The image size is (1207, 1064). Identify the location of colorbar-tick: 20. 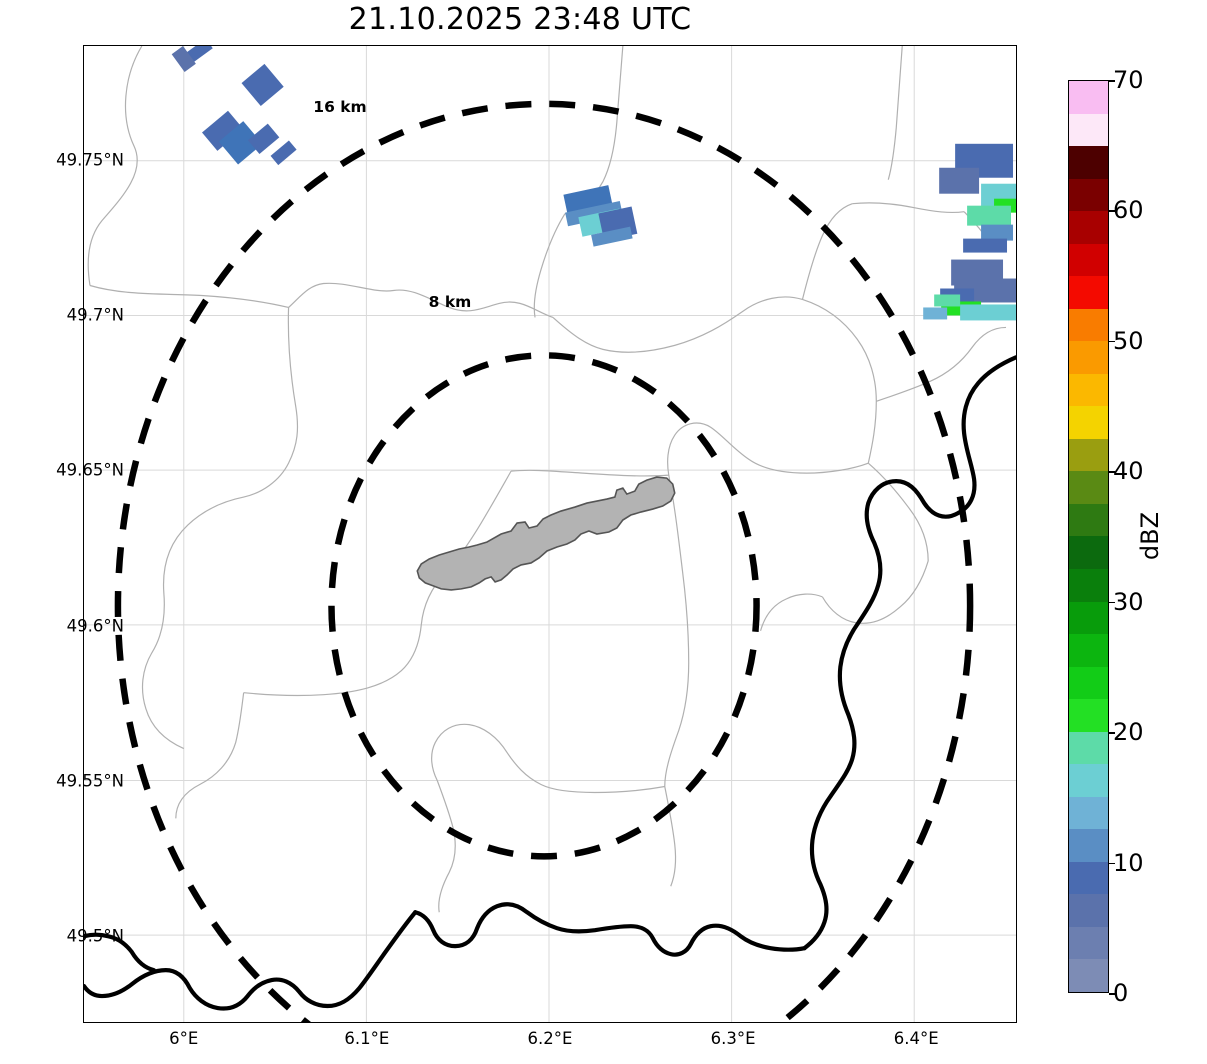
(1128, 732).